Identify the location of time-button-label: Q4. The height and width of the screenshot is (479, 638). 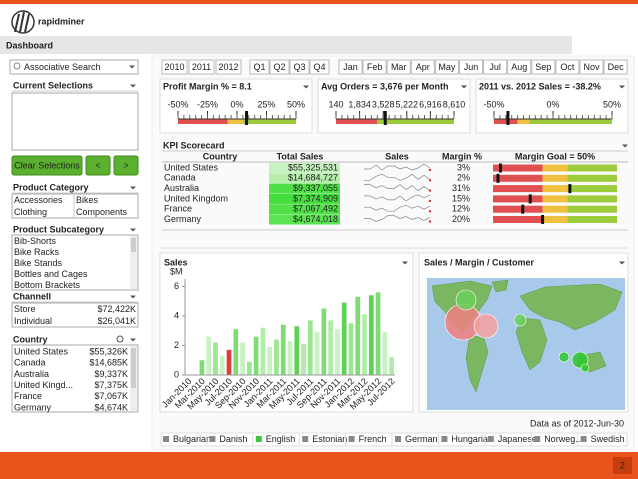
(319, 67).